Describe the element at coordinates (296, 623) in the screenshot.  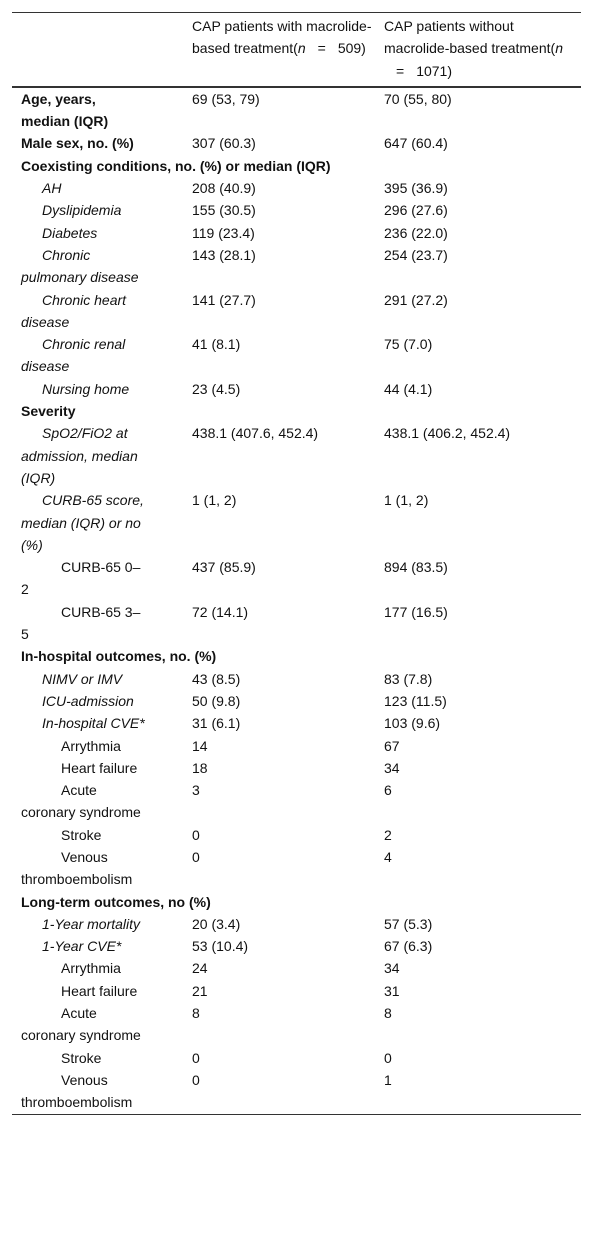
I see `table-row: CURB-65 3–5 72 (14.1) 177 (16.5)` at that location.